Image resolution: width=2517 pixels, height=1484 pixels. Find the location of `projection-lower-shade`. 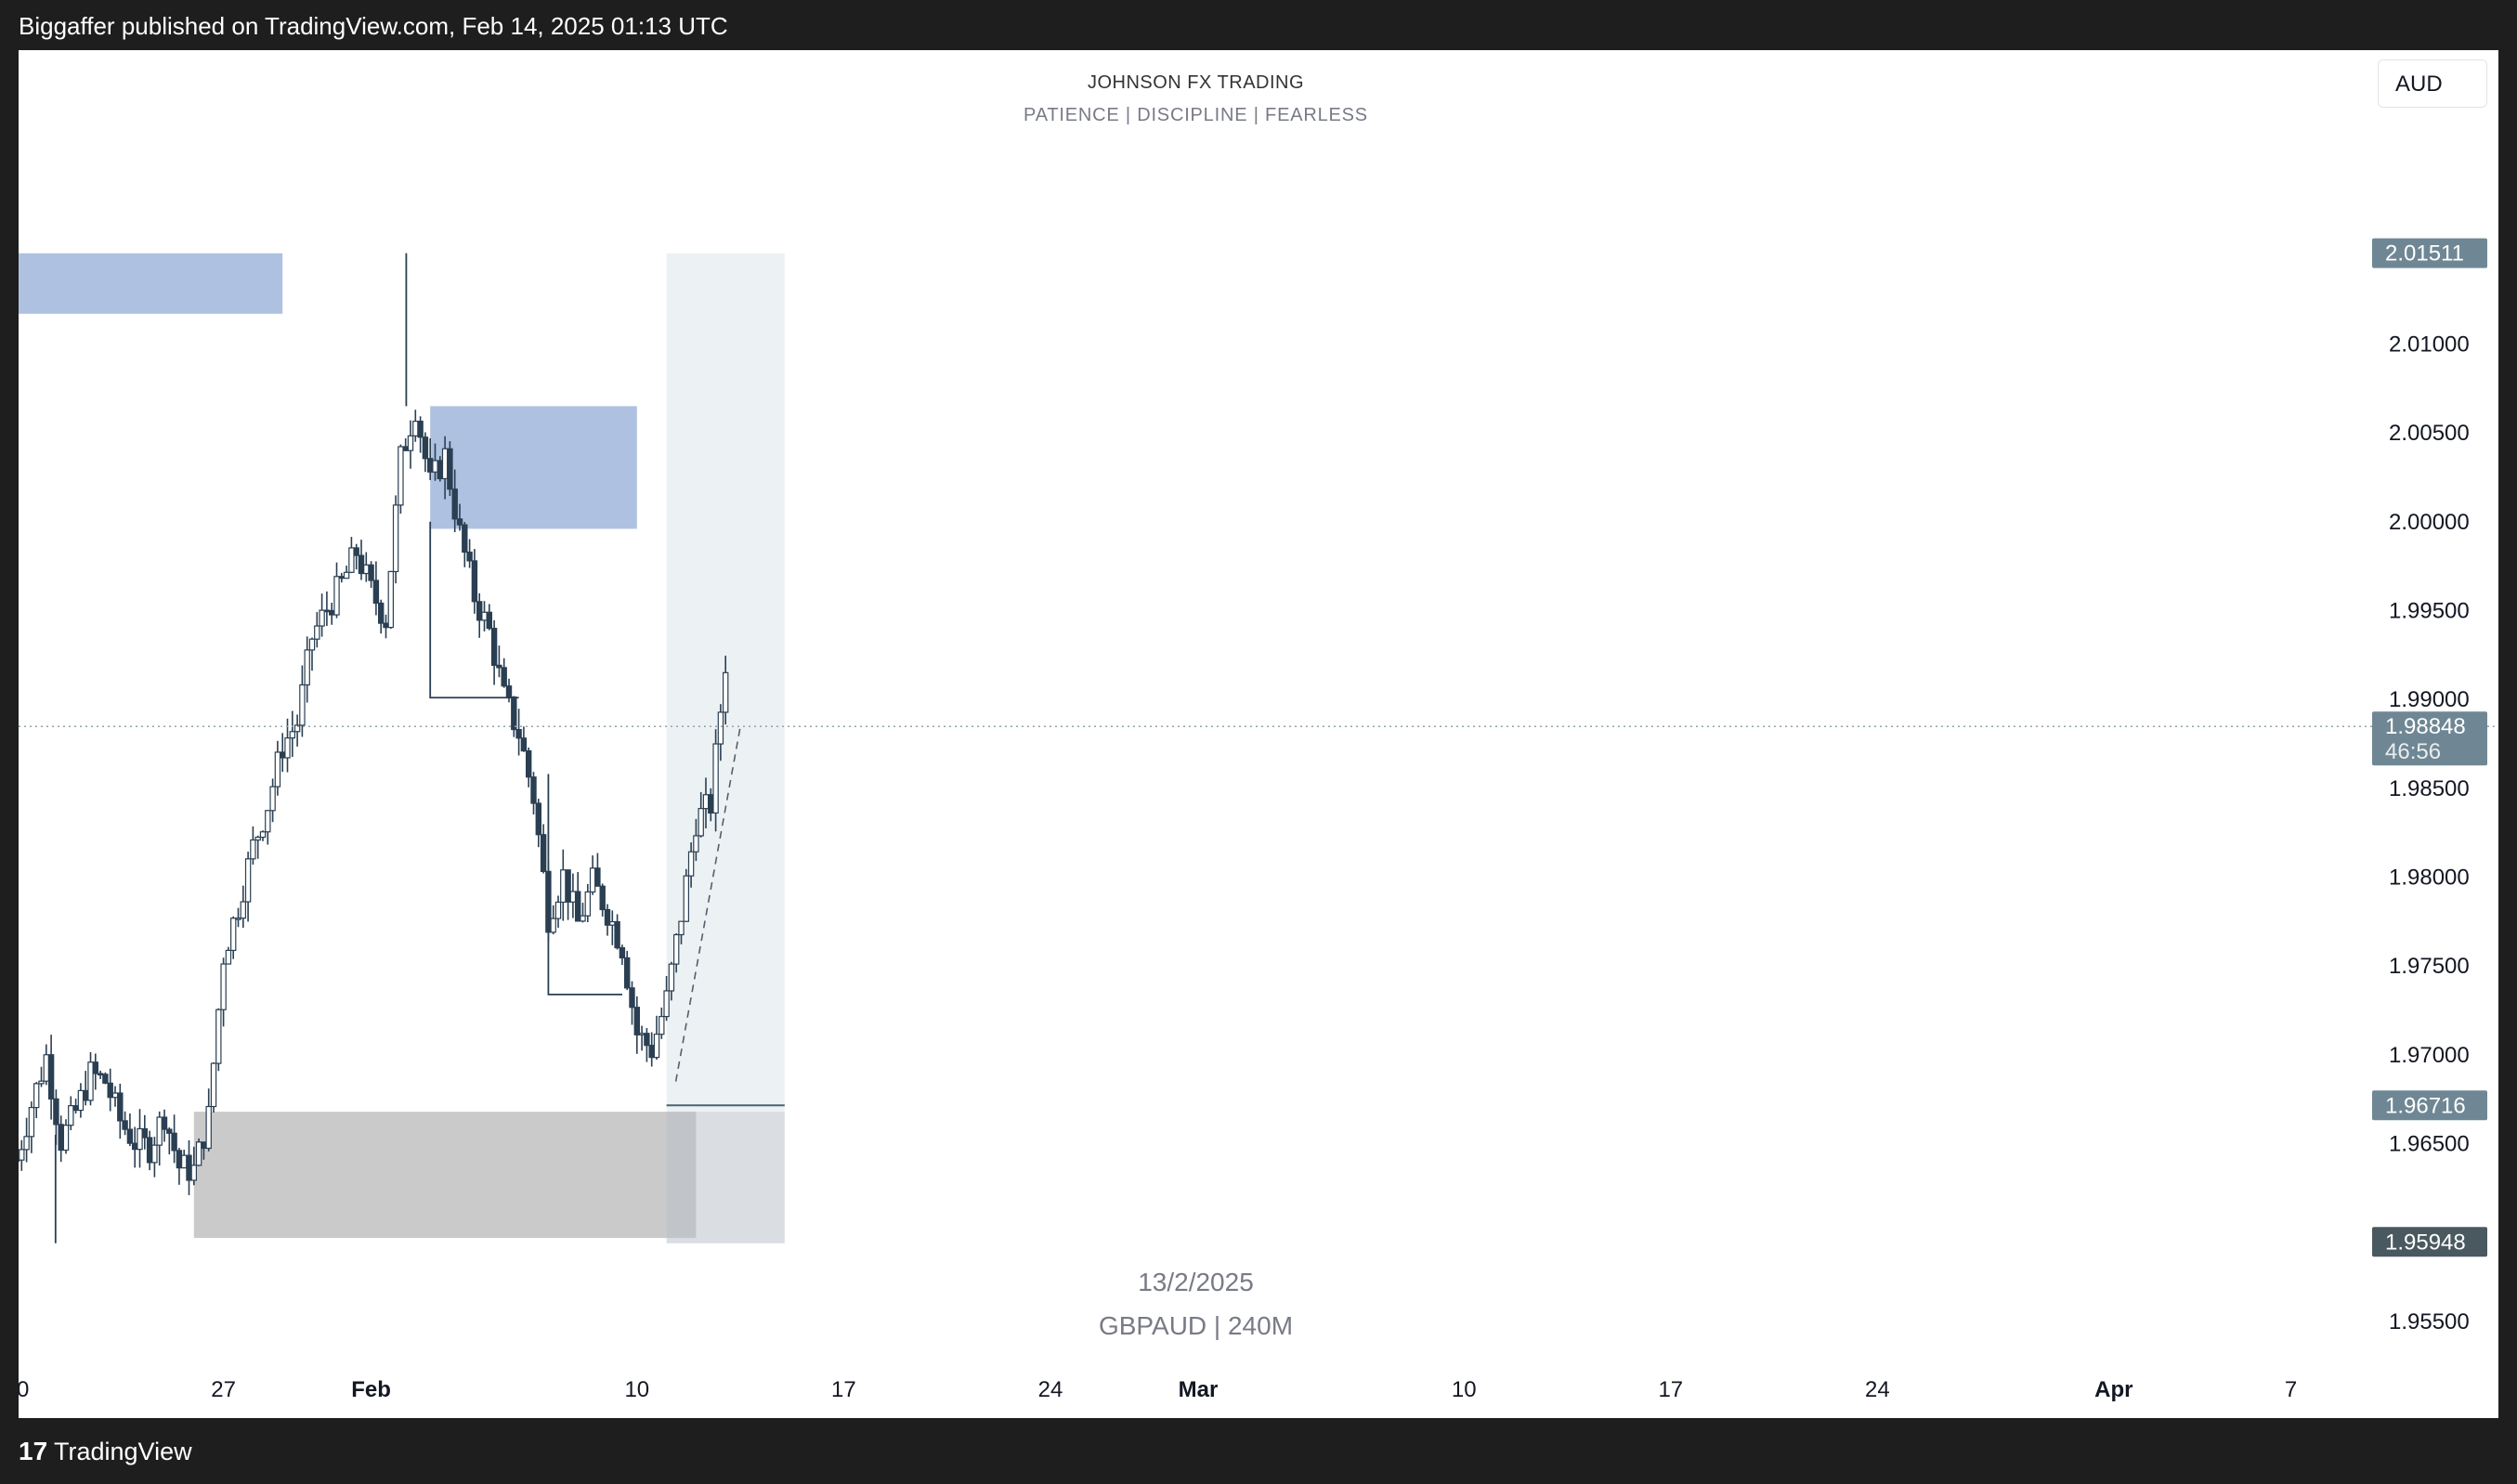

projection-lower-shade is located at coordinates (725, 1177).